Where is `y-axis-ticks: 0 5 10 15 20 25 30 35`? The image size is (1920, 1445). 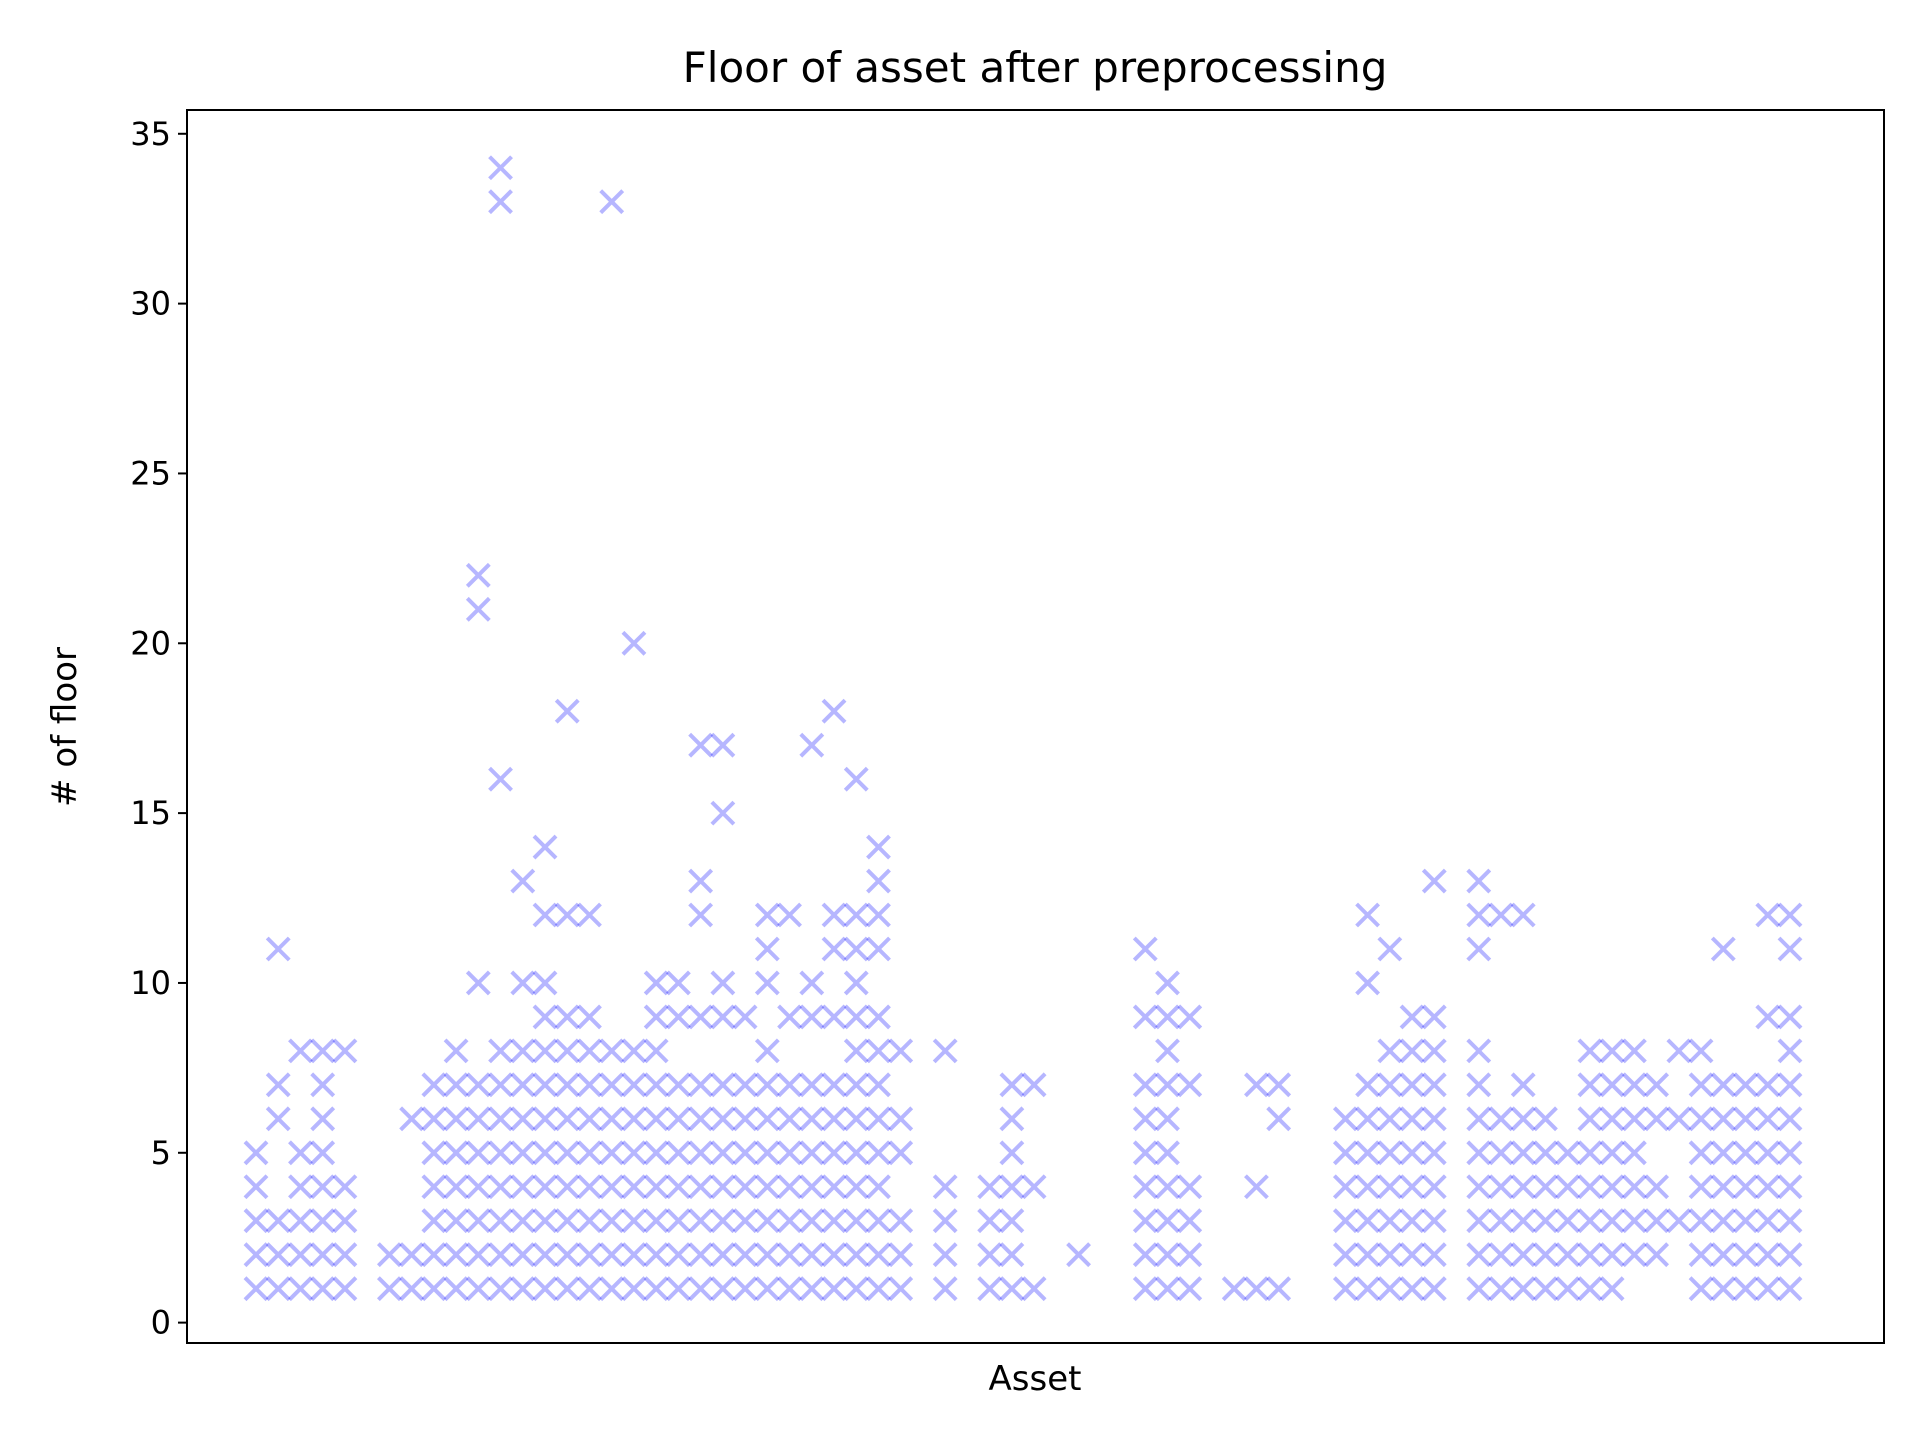
y-axis-ticks: 0 5 10 15 20 25 30 35 is located at coordinates (158, 728).